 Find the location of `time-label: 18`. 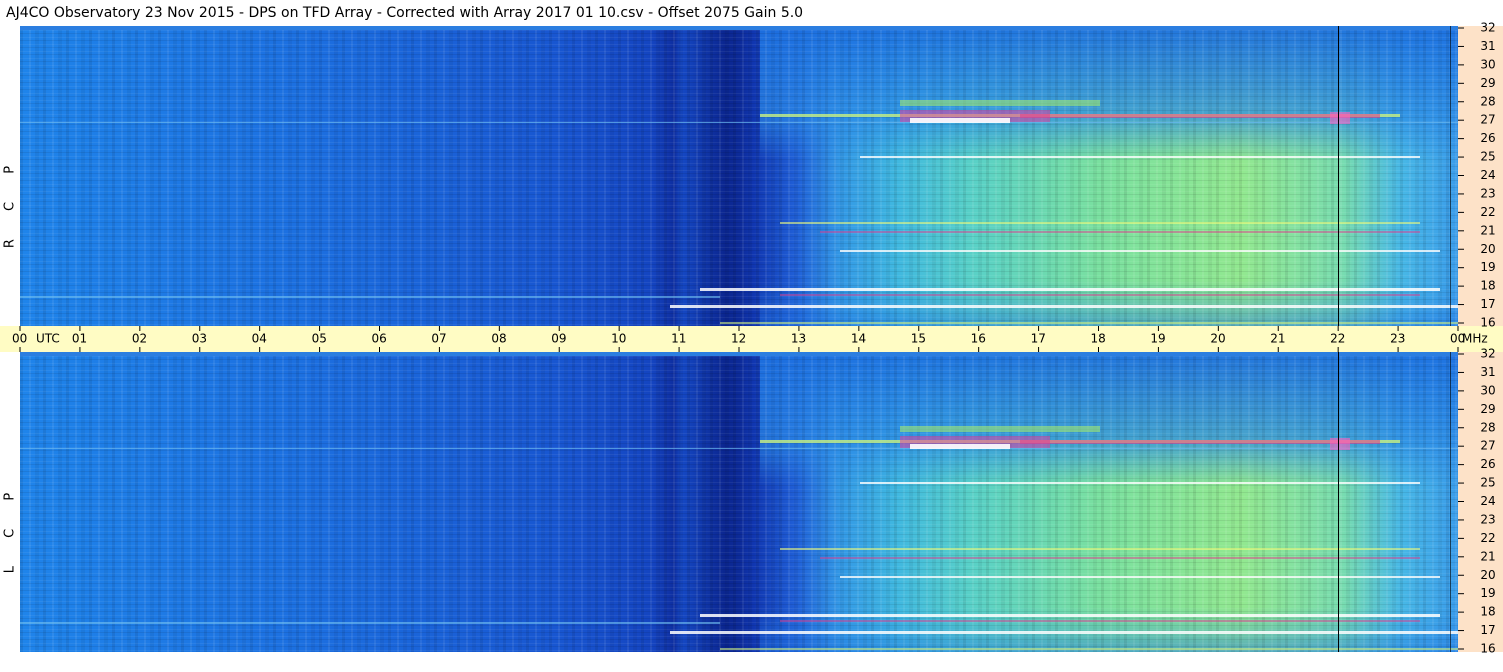

time-label: 18 is located at coordinates (1098, 339).